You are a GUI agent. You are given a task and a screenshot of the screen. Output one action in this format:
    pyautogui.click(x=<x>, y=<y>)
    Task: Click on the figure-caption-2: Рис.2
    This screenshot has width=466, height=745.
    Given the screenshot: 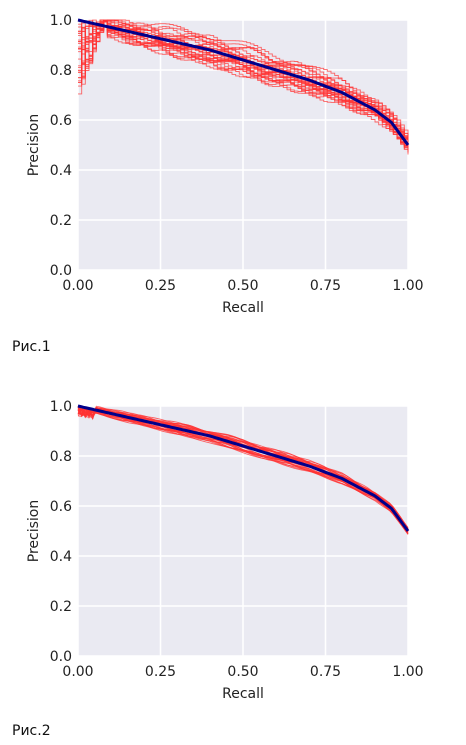 What is the action you would take?
    pyautogui.click(x=31, y=731)
    